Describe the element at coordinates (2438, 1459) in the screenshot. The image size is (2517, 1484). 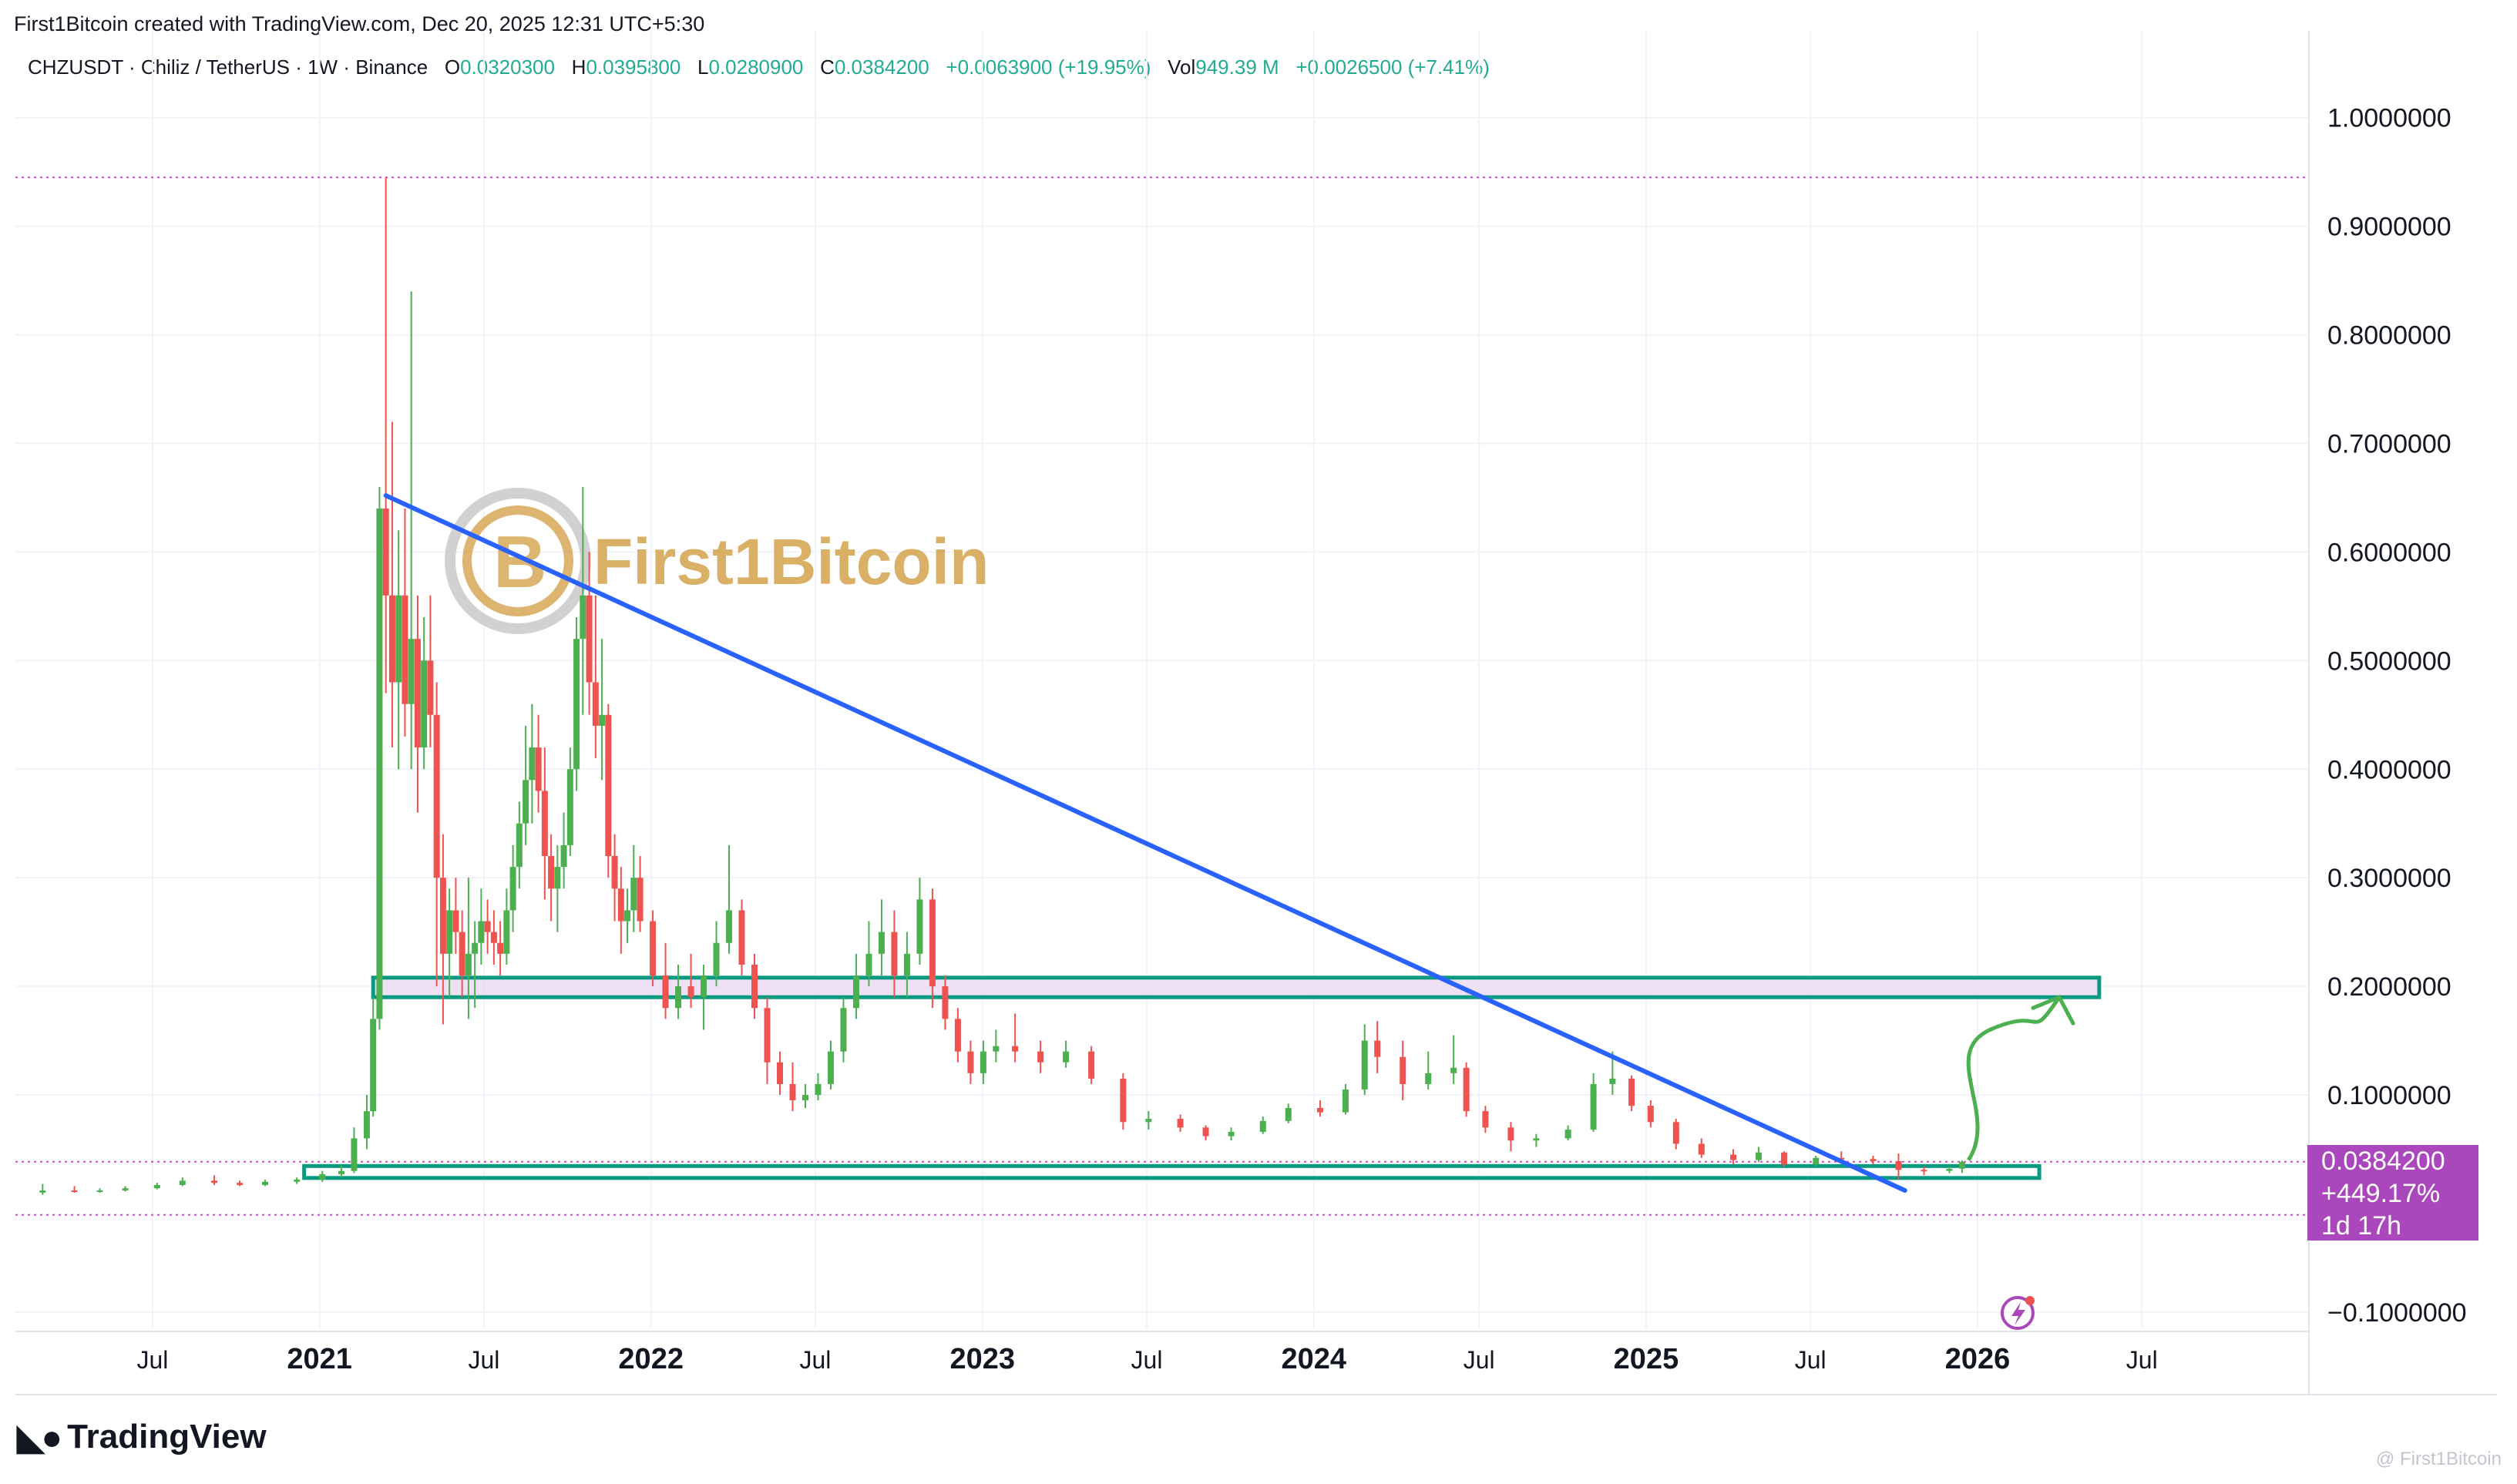
I see `footer-credit: @ First1Bitcoin` at that location.